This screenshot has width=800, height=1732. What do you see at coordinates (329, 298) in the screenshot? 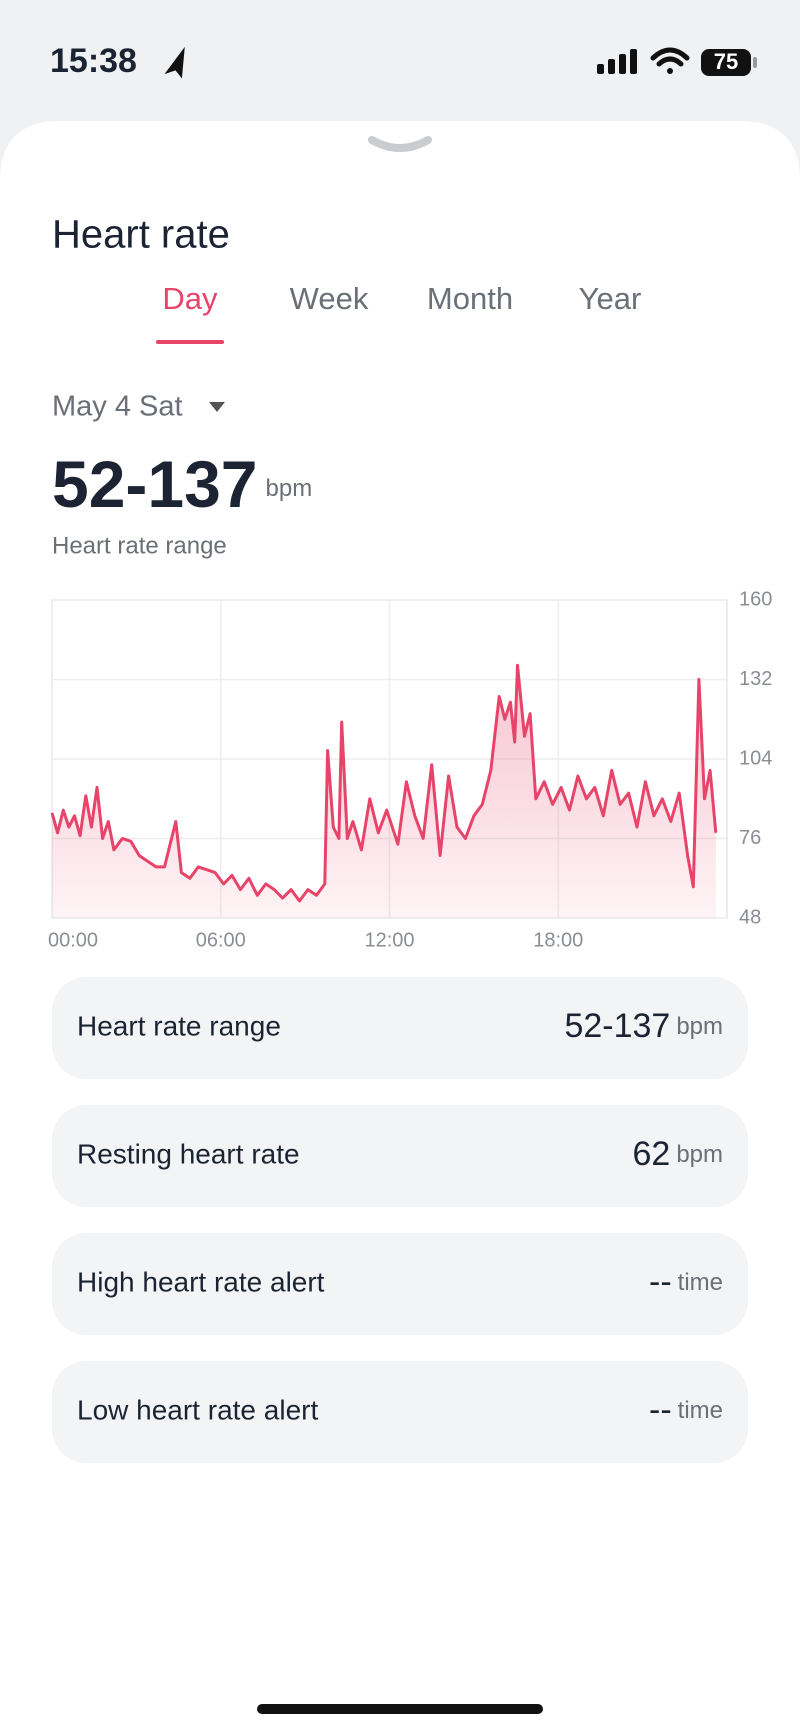
I see `tab: Week` at bounding box center [329, 298].